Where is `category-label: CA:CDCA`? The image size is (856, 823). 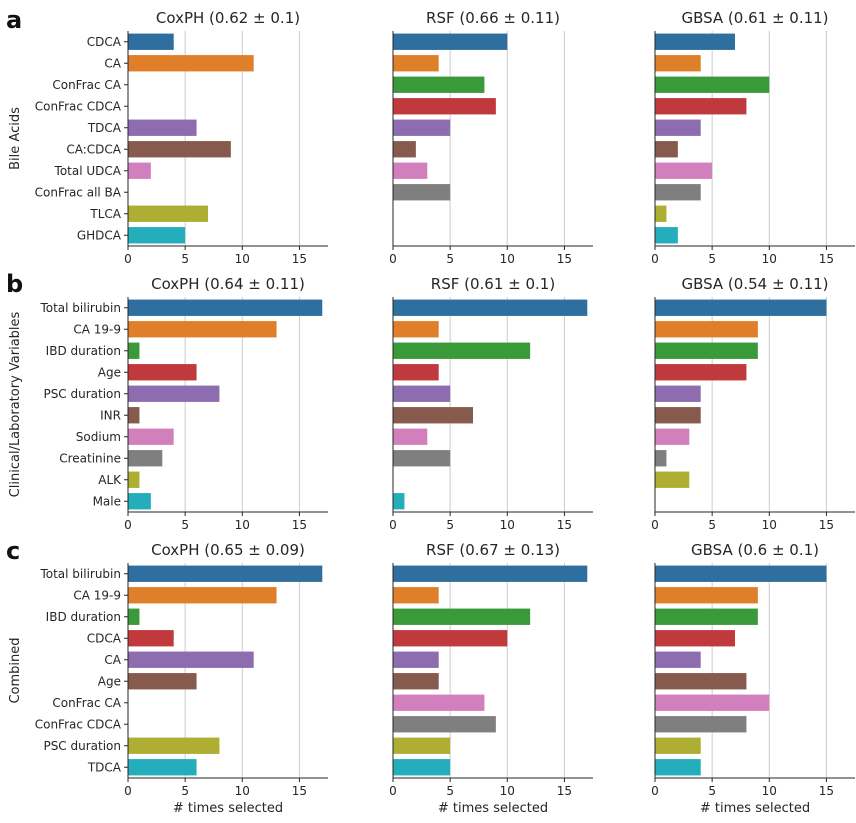
category-label: CA:CDCA is located at coordinates (93, 149).